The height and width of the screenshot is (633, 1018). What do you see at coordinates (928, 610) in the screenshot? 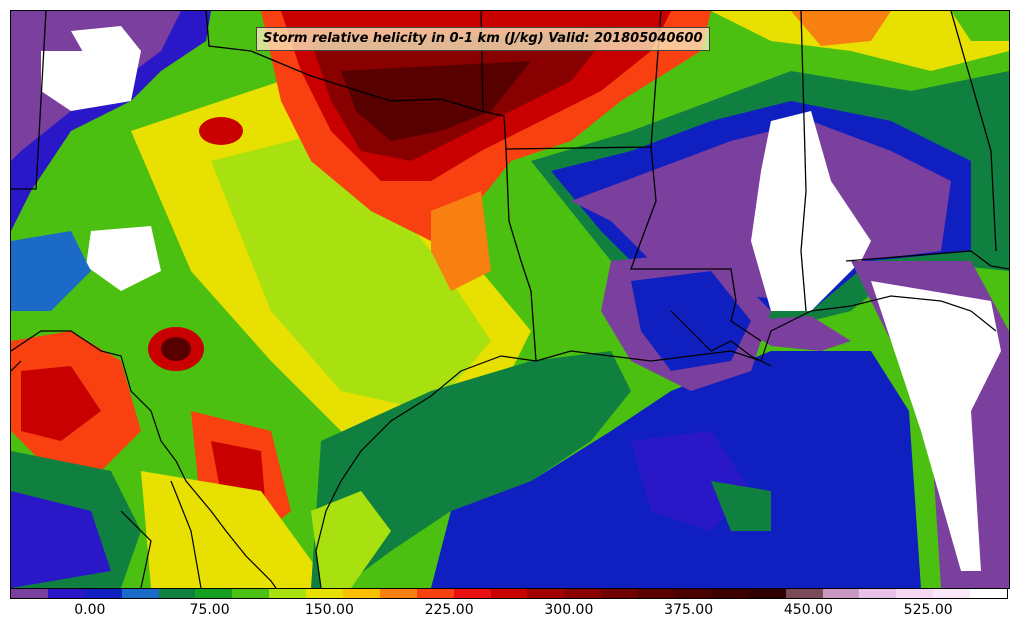
I see `colorbar-tick-label: 525.00` at bounding box center [928, 610].